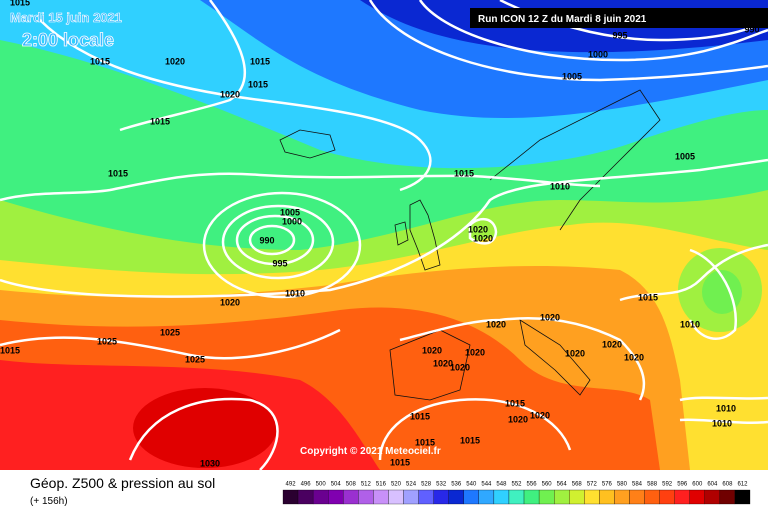 This screenshot has height=517, width=768. Describe the element at coordinates (411, 485) in the screenshot. I see `legend-label: 524` at that location.